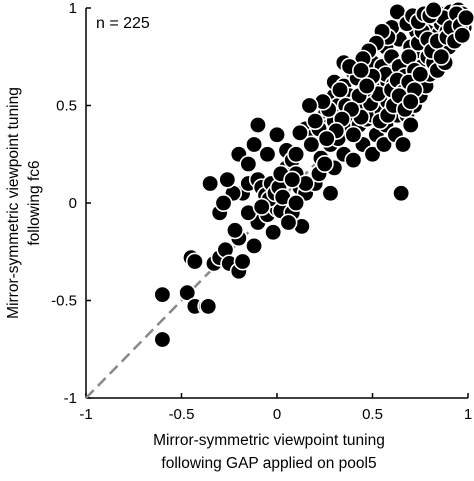  I want to click on x-tick-label: 0.5, so click(372, 414).